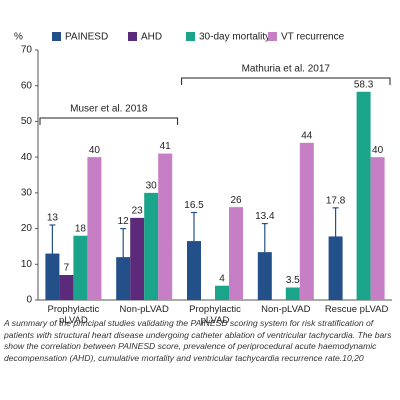 Image resolution: width=400 pixels, height=400 pixels. What do you see at coordinates (81, 228) in the screenshot?
I see `value-label: 18` at bounding box center [81, 228].